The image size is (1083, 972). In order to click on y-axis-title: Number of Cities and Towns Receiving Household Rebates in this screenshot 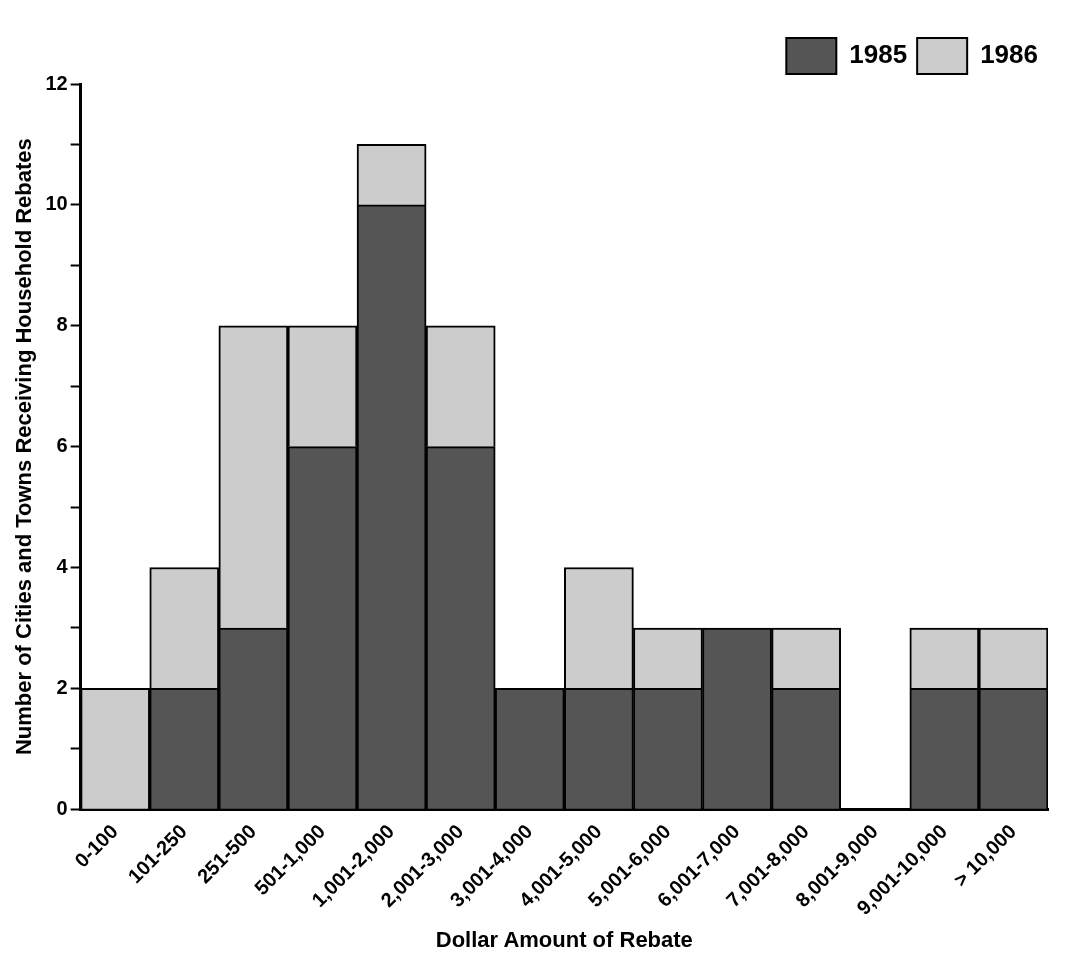, I will do `click(24, 447)`.